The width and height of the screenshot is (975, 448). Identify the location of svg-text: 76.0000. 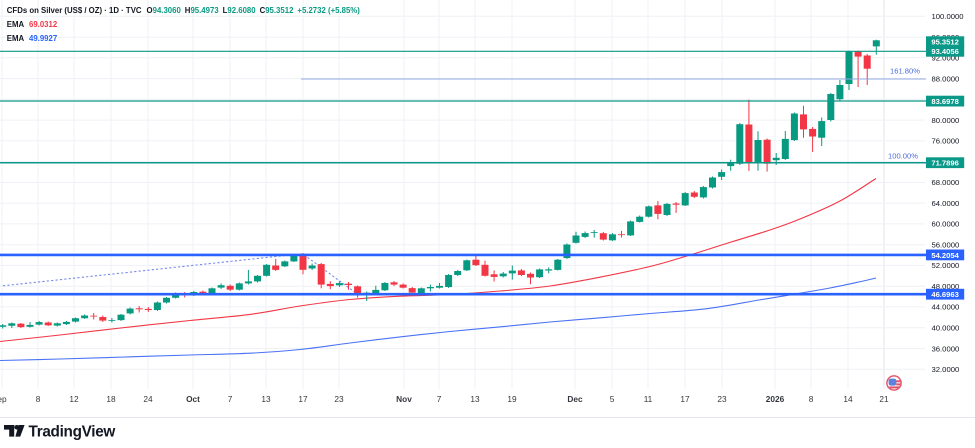
(946, 141).